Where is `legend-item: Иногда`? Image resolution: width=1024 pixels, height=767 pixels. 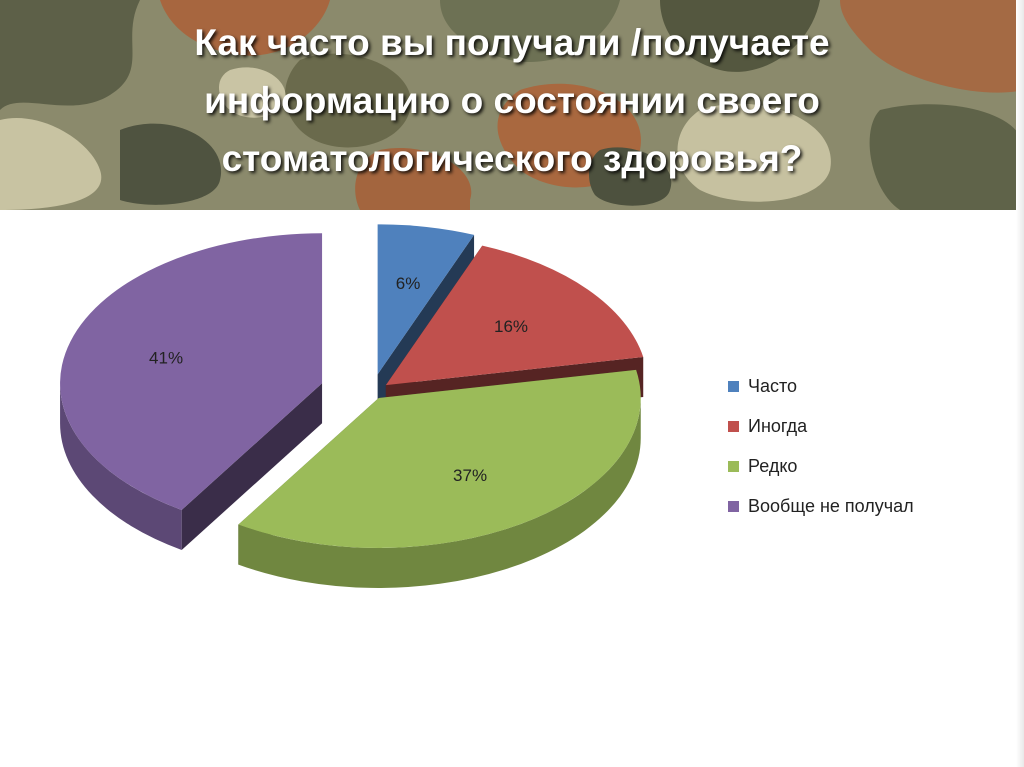 legend-item: Иногда is located at coordinates (768, 426).